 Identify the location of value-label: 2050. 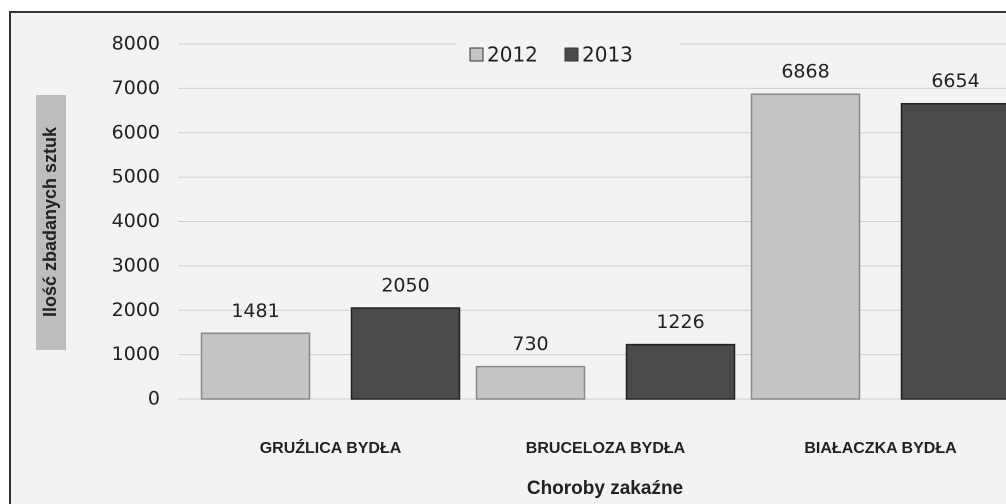
(405, 286).